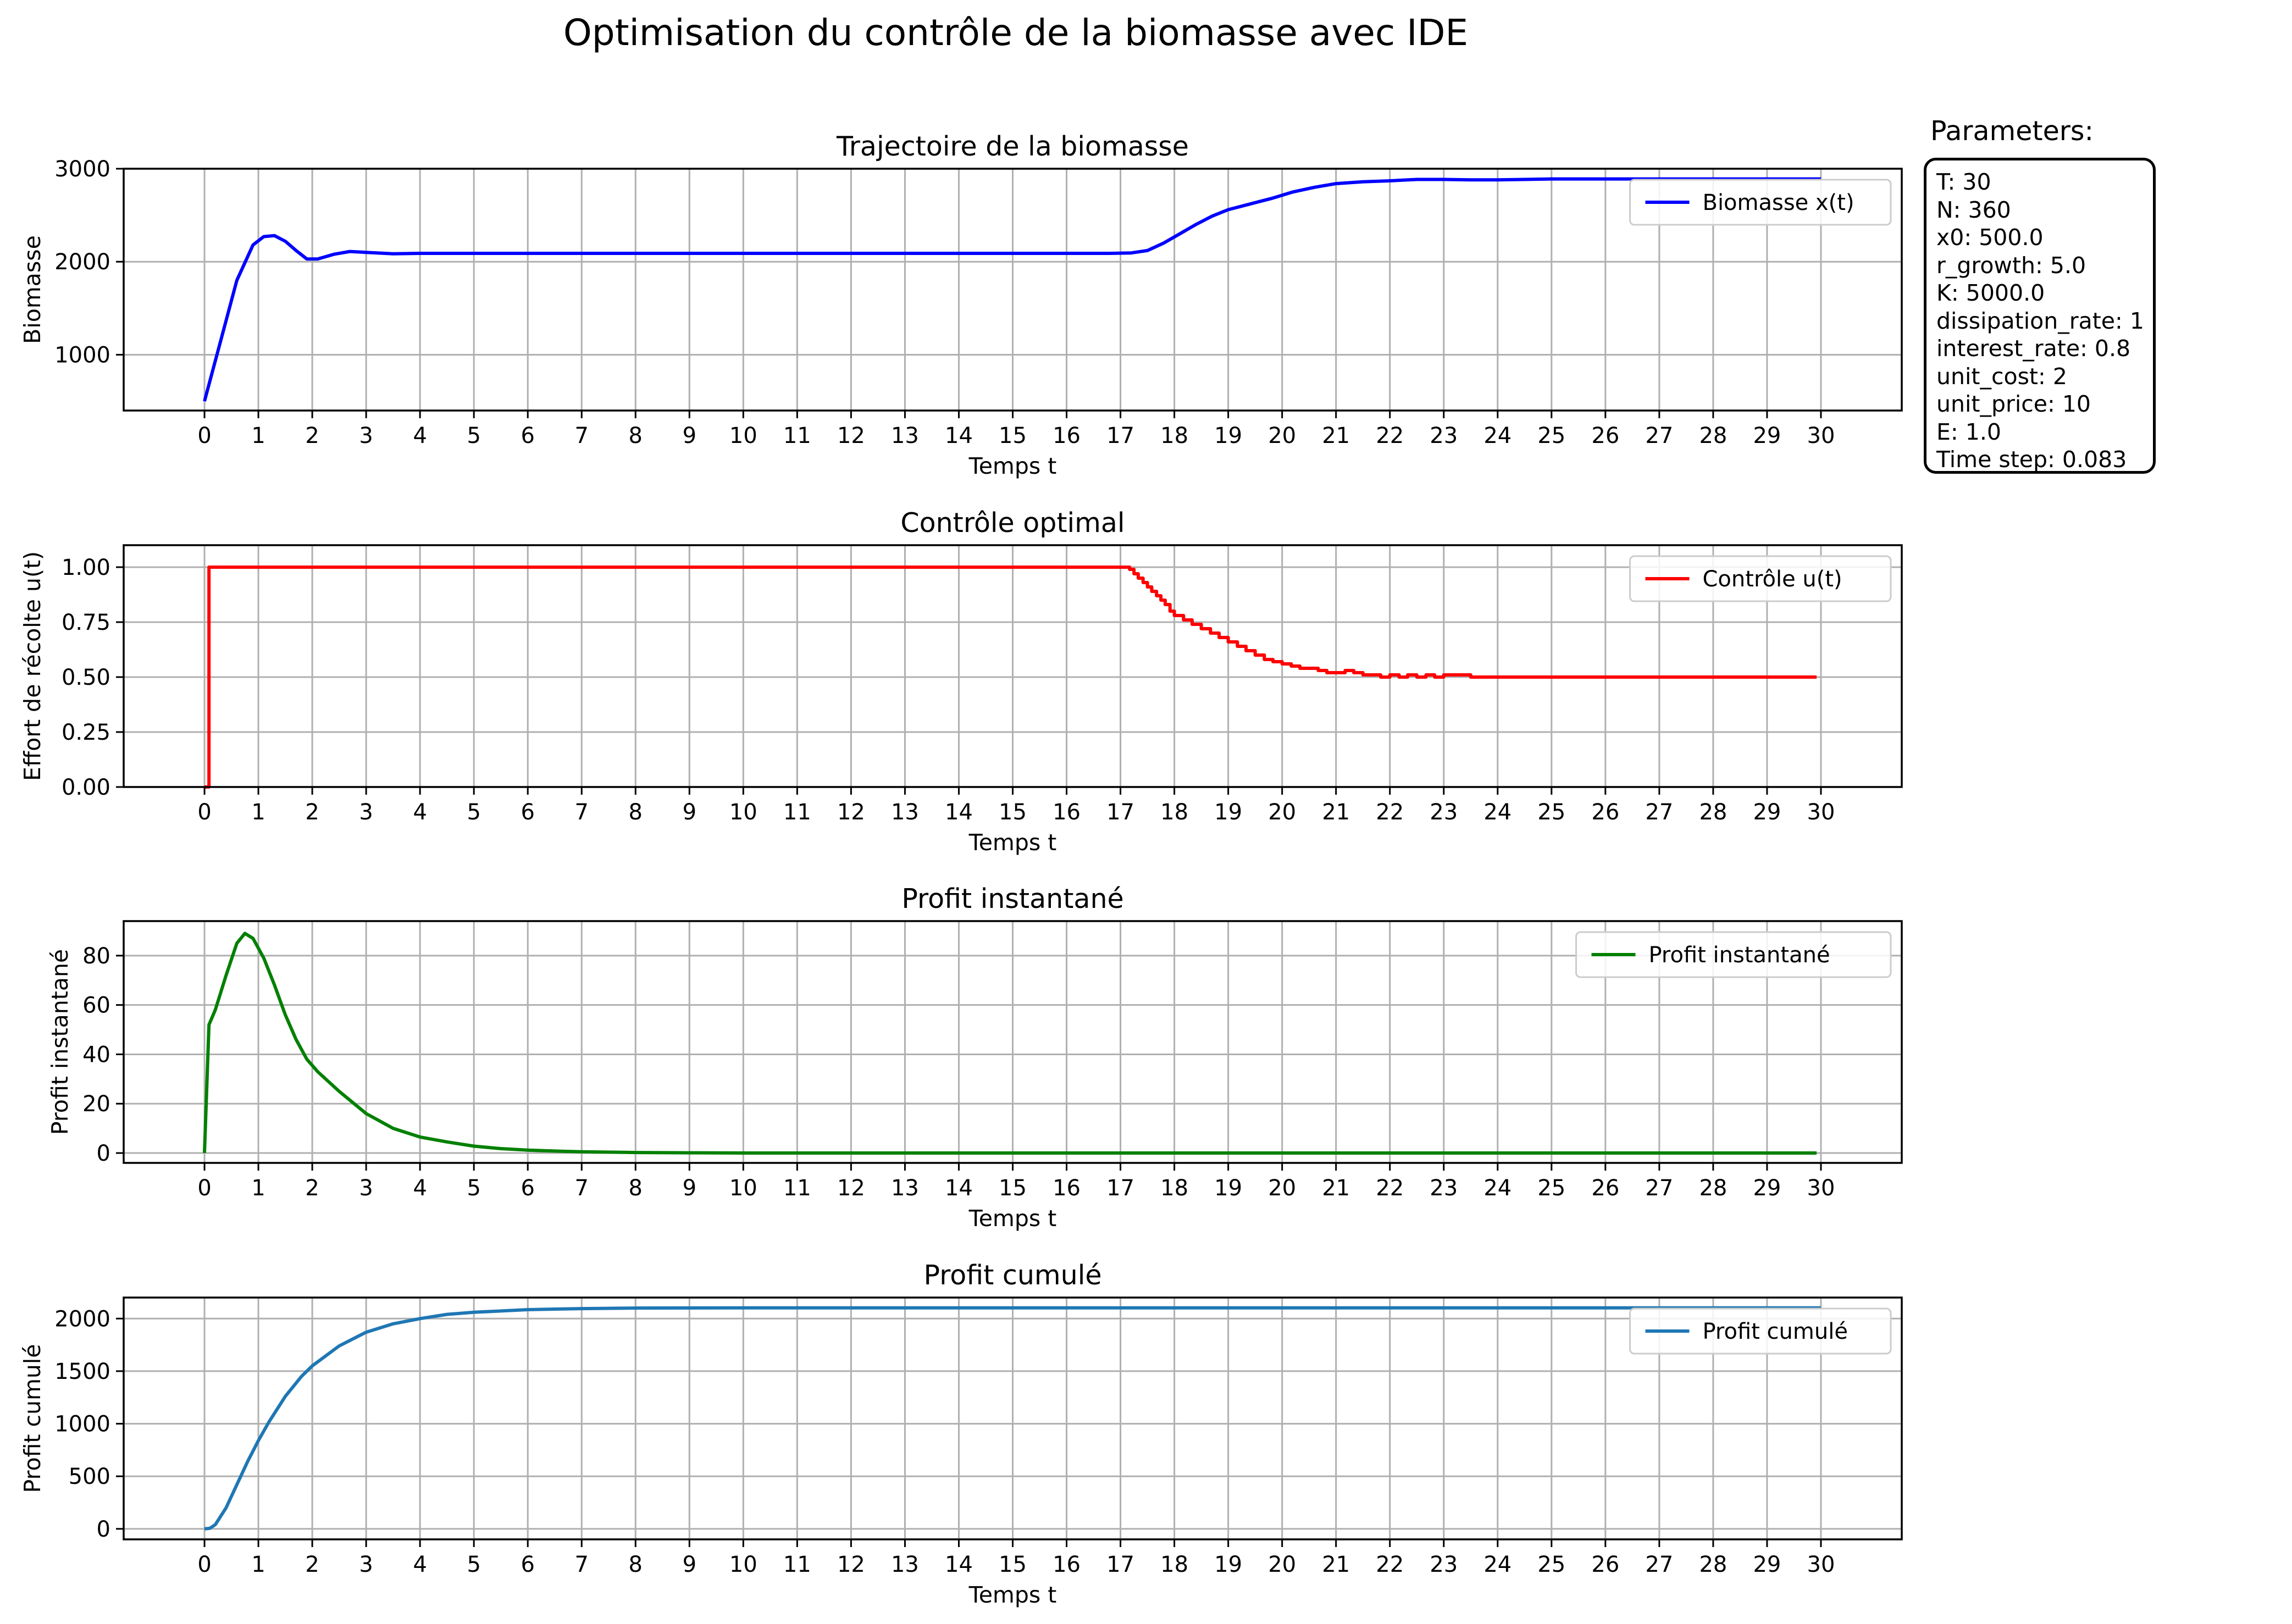 This screenshot has width=2292, height=1624. I want to click on subplot-title: Trajectoire de la biomasse, so click(1012, 146).